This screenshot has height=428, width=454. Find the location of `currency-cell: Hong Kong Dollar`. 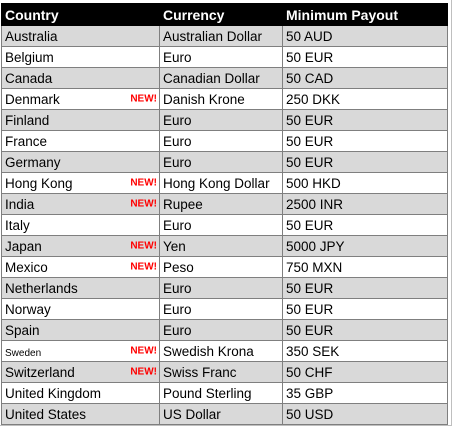

currency-cell: Hong Kong Dollar is located at coordinates (221, 183).